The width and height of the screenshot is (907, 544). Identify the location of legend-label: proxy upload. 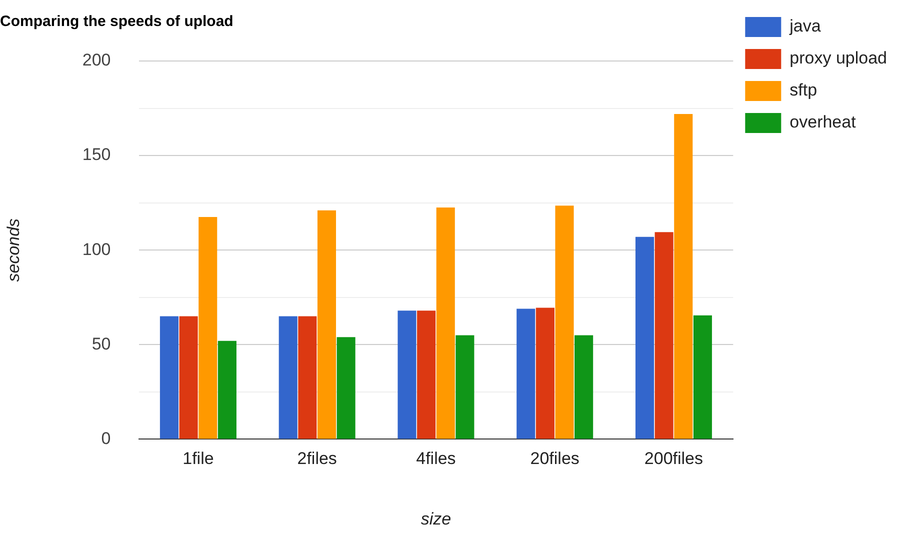
(838, 58).